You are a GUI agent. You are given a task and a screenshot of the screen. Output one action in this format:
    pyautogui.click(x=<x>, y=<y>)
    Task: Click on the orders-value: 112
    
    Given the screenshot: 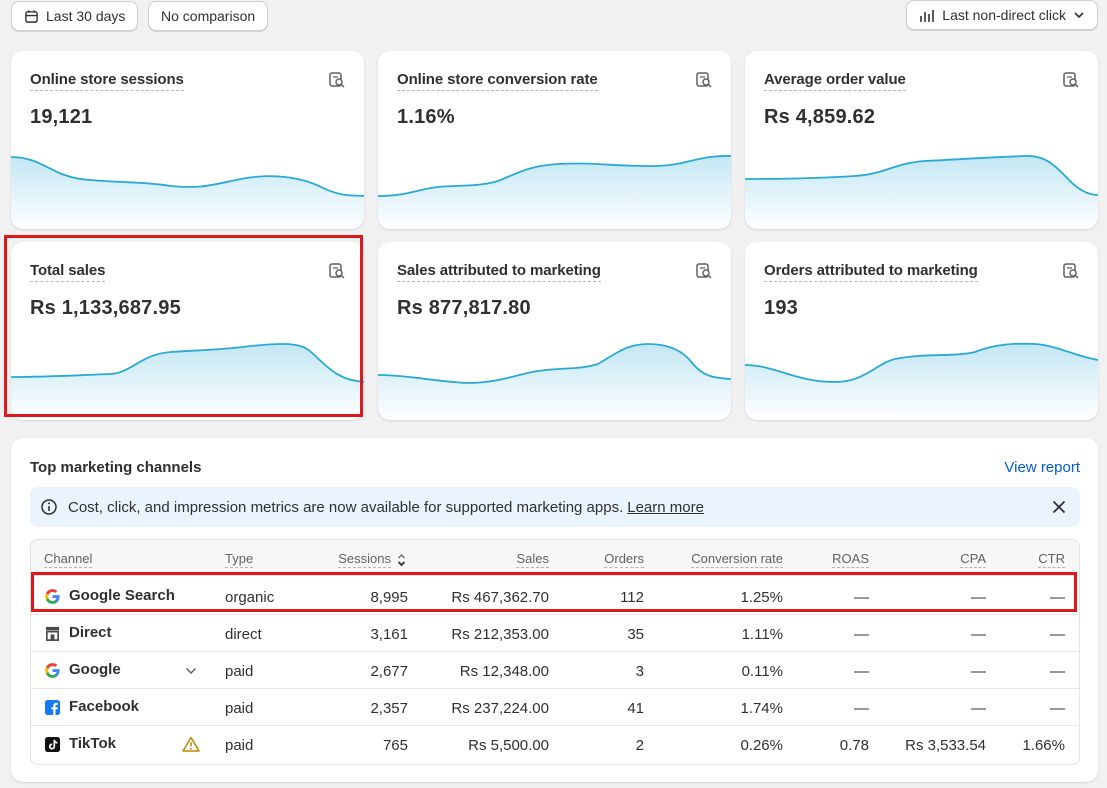 What is the action you would take?
    pyautogui.click(x=632, y=597)
    